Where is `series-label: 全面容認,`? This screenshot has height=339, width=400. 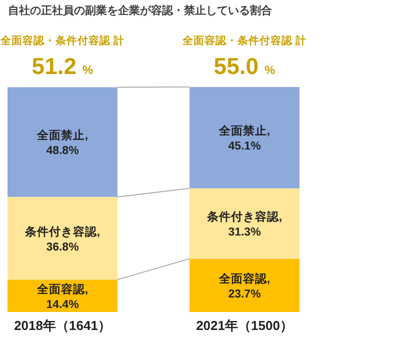
series-label: 全面容認, is located at coordinates (62, 289).